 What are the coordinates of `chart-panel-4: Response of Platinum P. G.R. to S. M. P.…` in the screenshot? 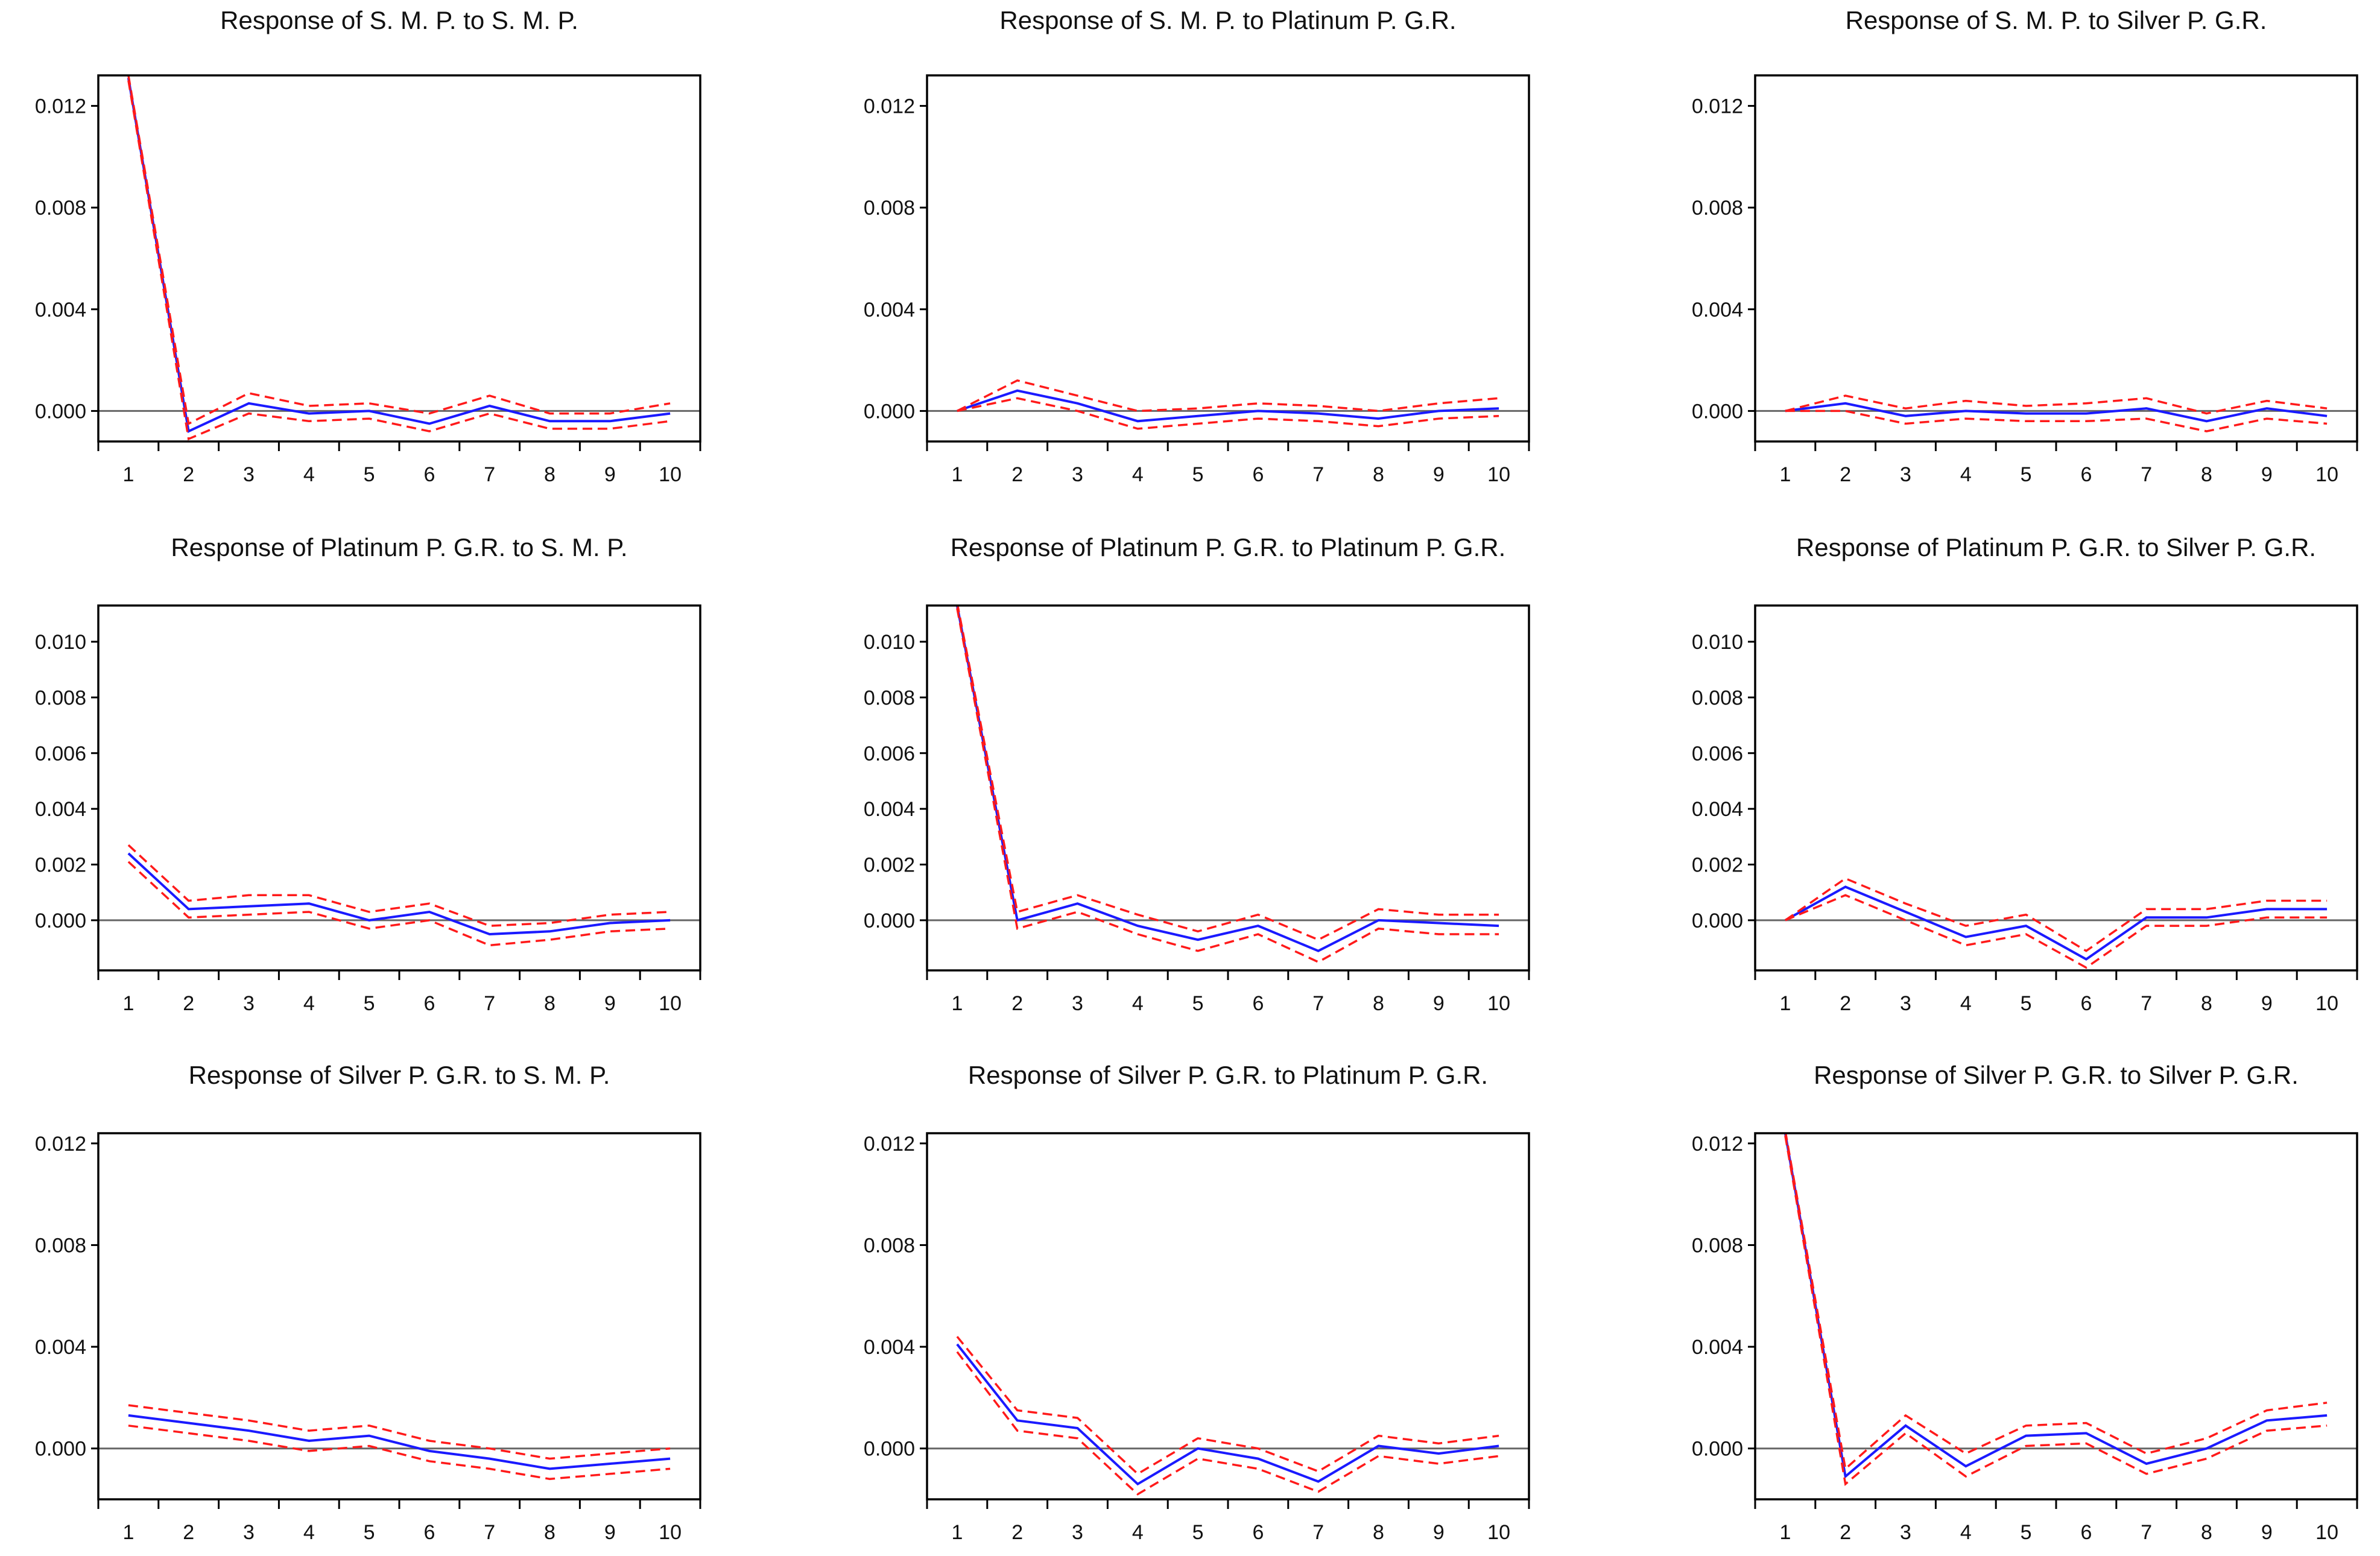 It's located at (368, 774).